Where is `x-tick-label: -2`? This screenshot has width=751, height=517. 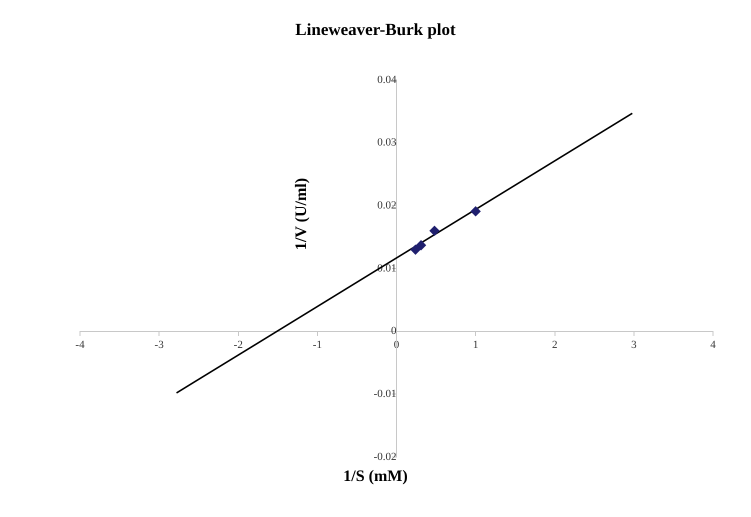 x-tick-label: -2 is located at coordinates (238, 344).